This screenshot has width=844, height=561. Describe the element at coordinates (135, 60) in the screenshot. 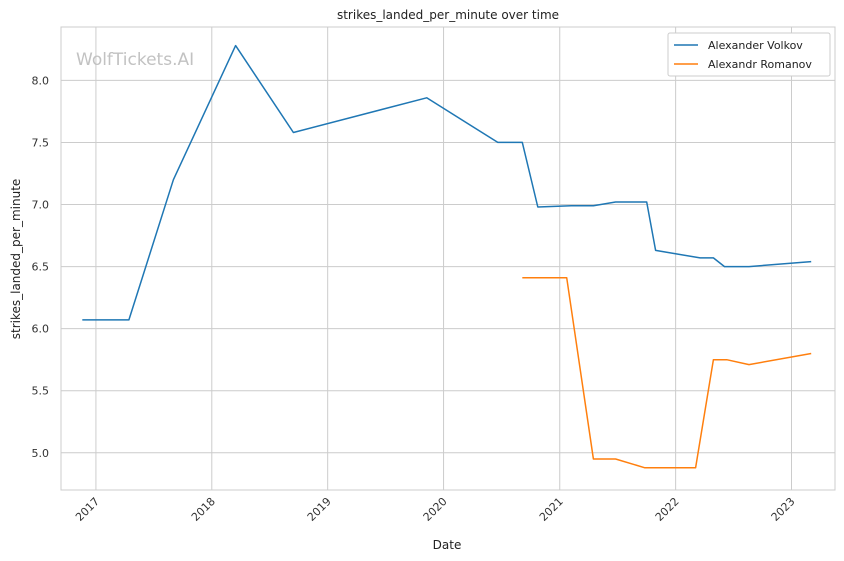

I see `watermark: WolfTickets.AI` at that location.